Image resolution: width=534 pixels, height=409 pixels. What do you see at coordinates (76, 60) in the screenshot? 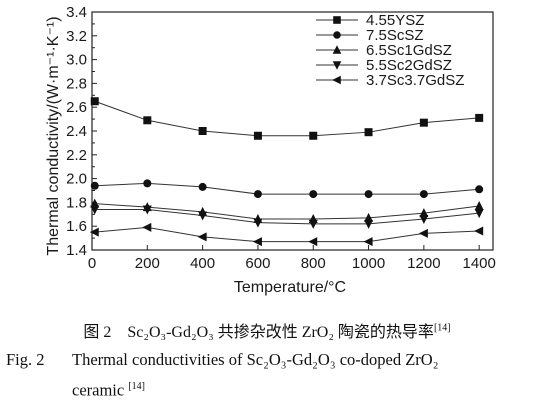
I see `y-tick-label: 3.0` at bounding box center [76, 60].